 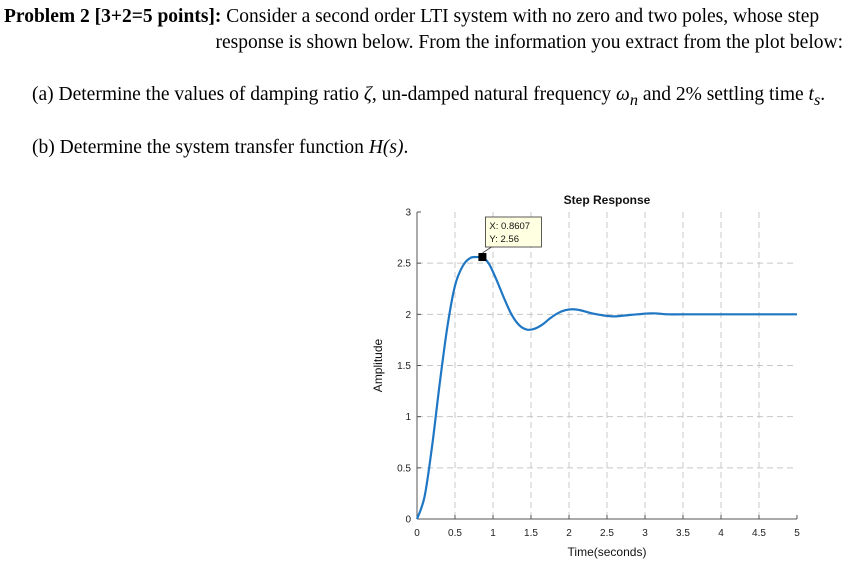 I want to click on omega-subscript: n, so click(x=633, y=99).